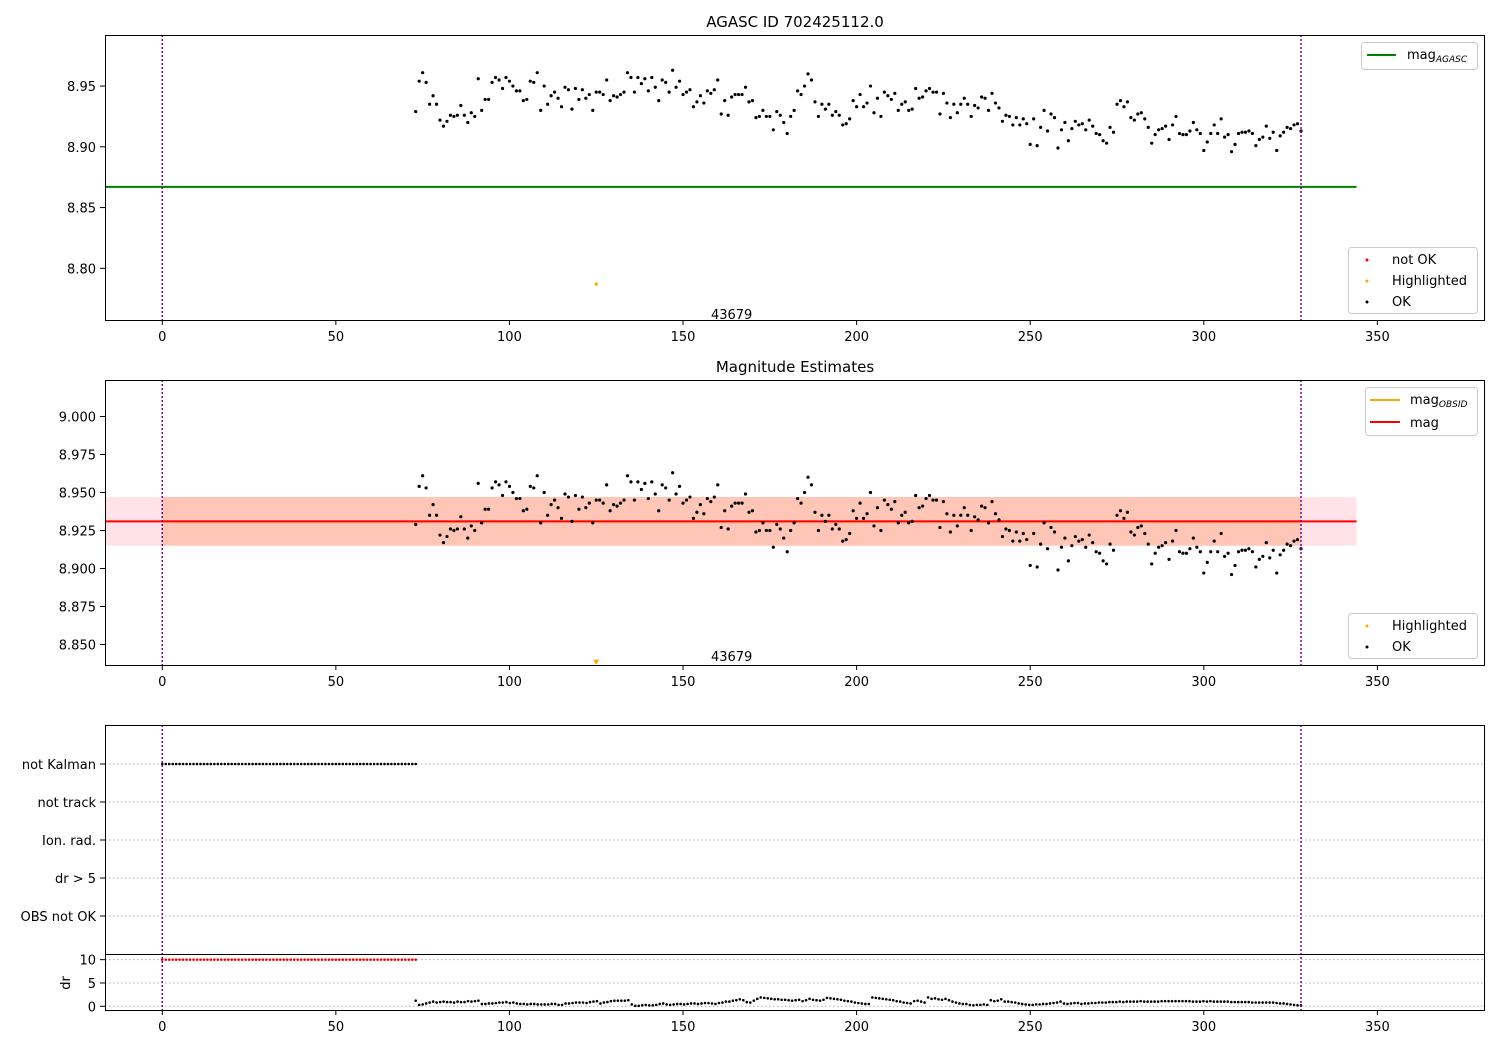 This screenshot has width=1500, height=1050. I want to click on flags-x-tick-label: 150, so click(683, 1027).